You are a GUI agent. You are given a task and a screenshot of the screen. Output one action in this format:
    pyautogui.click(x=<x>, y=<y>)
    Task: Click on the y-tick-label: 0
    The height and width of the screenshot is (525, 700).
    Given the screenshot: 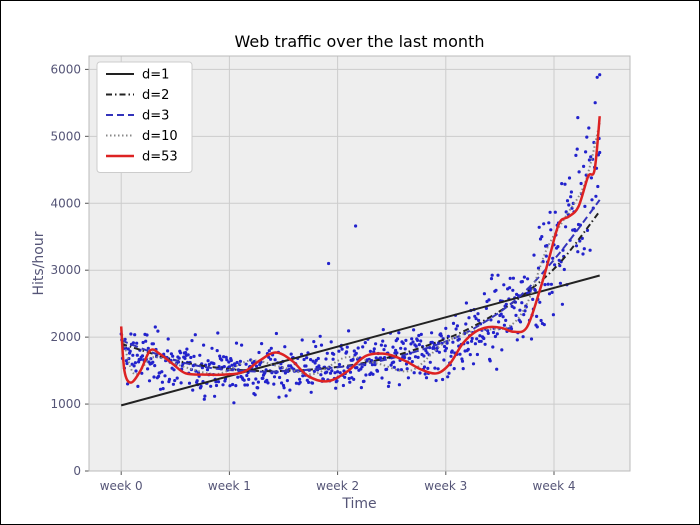 What is the action you would take?
    pyautogui.click(x=77, y=471)
    